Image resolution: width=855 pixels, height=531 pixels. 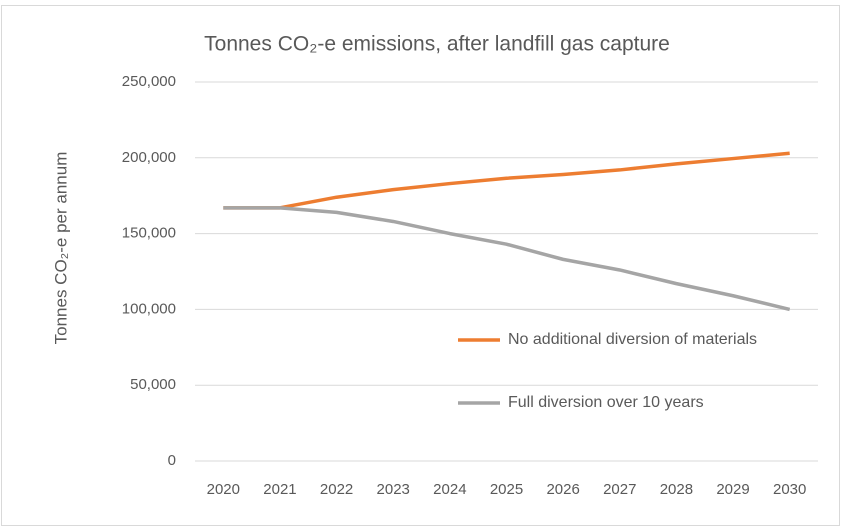 What do you see at coordinates (223, 489) in the screenshot?
I see `x-tick-label: 2020` at bounding box center [223, 489].